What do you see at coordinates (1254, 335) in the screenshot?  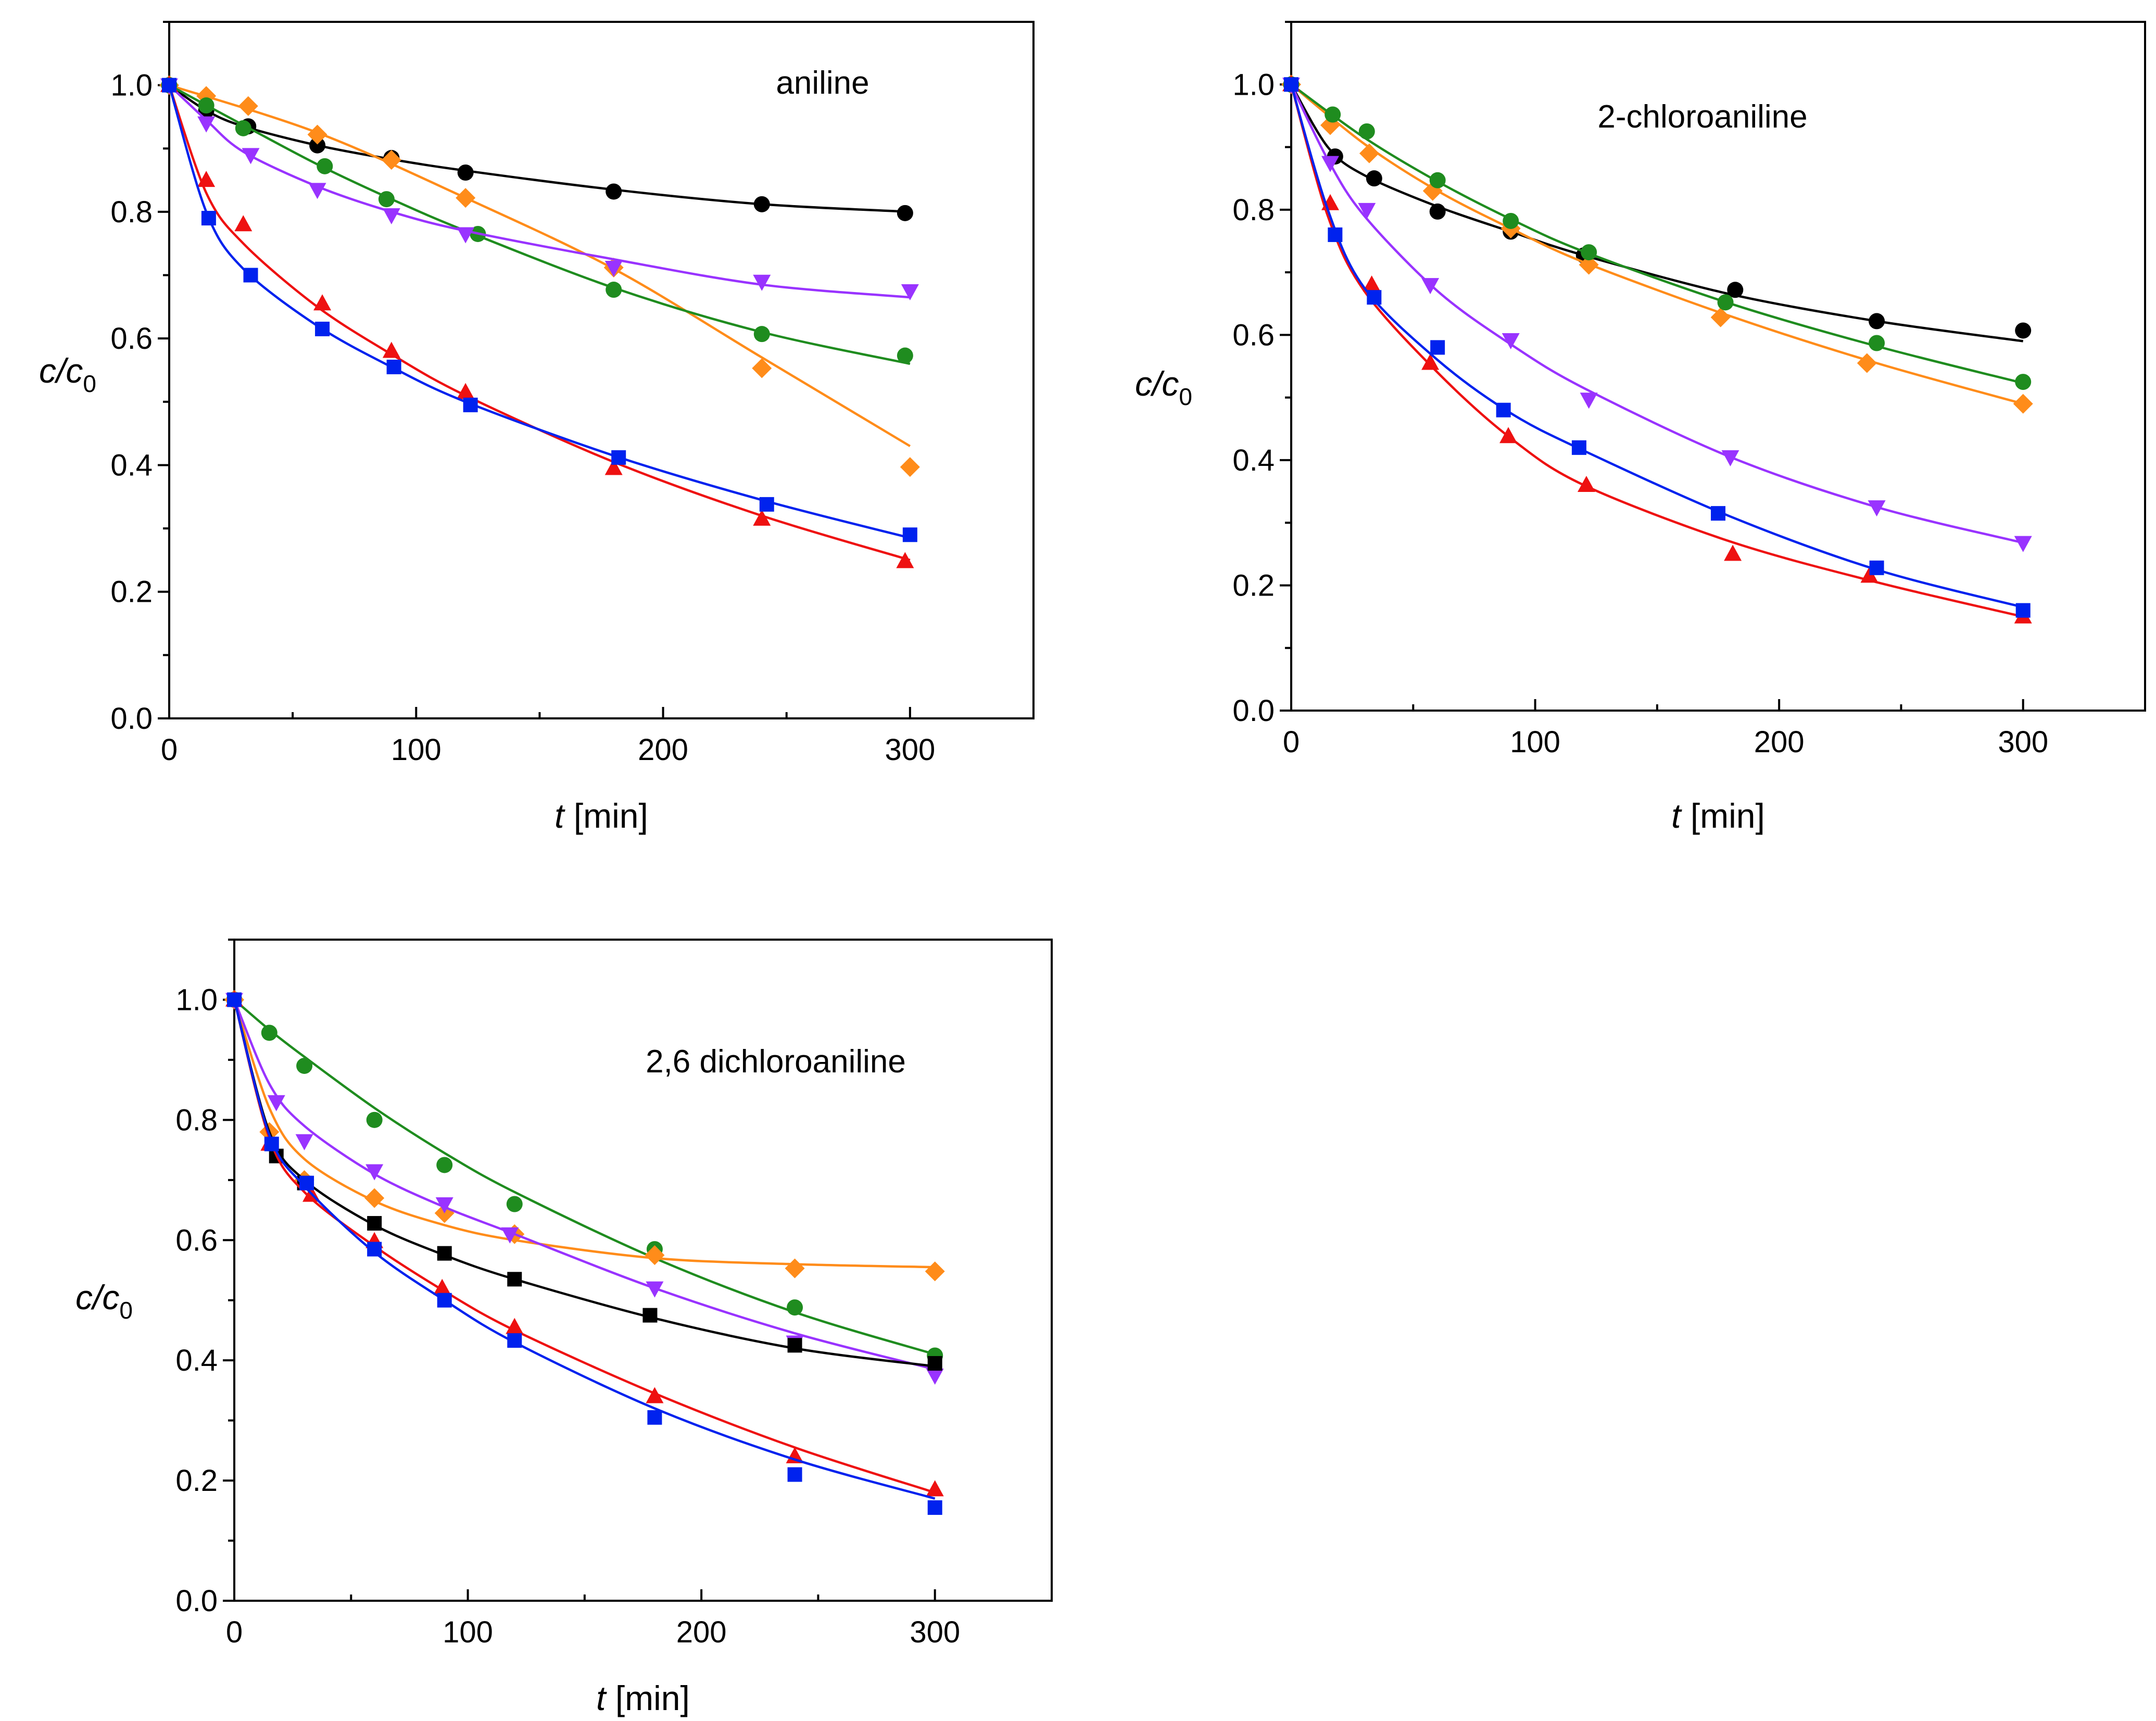 I see `y-tick-label: 0.6` at bounding box center [1254, 335].